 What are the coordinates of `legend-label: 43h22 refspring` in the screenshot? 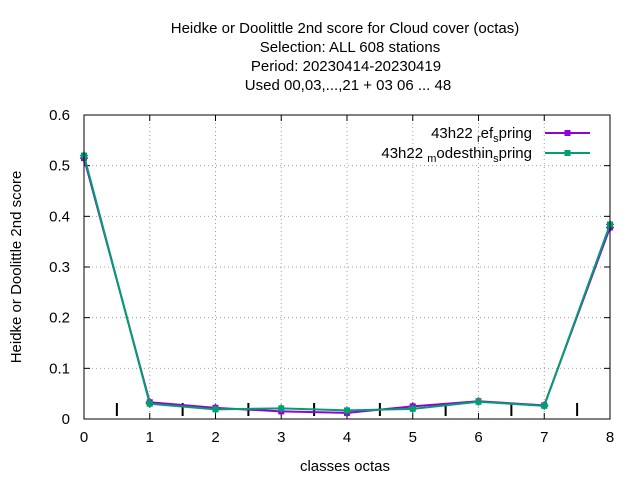 It's located at (481, 135).